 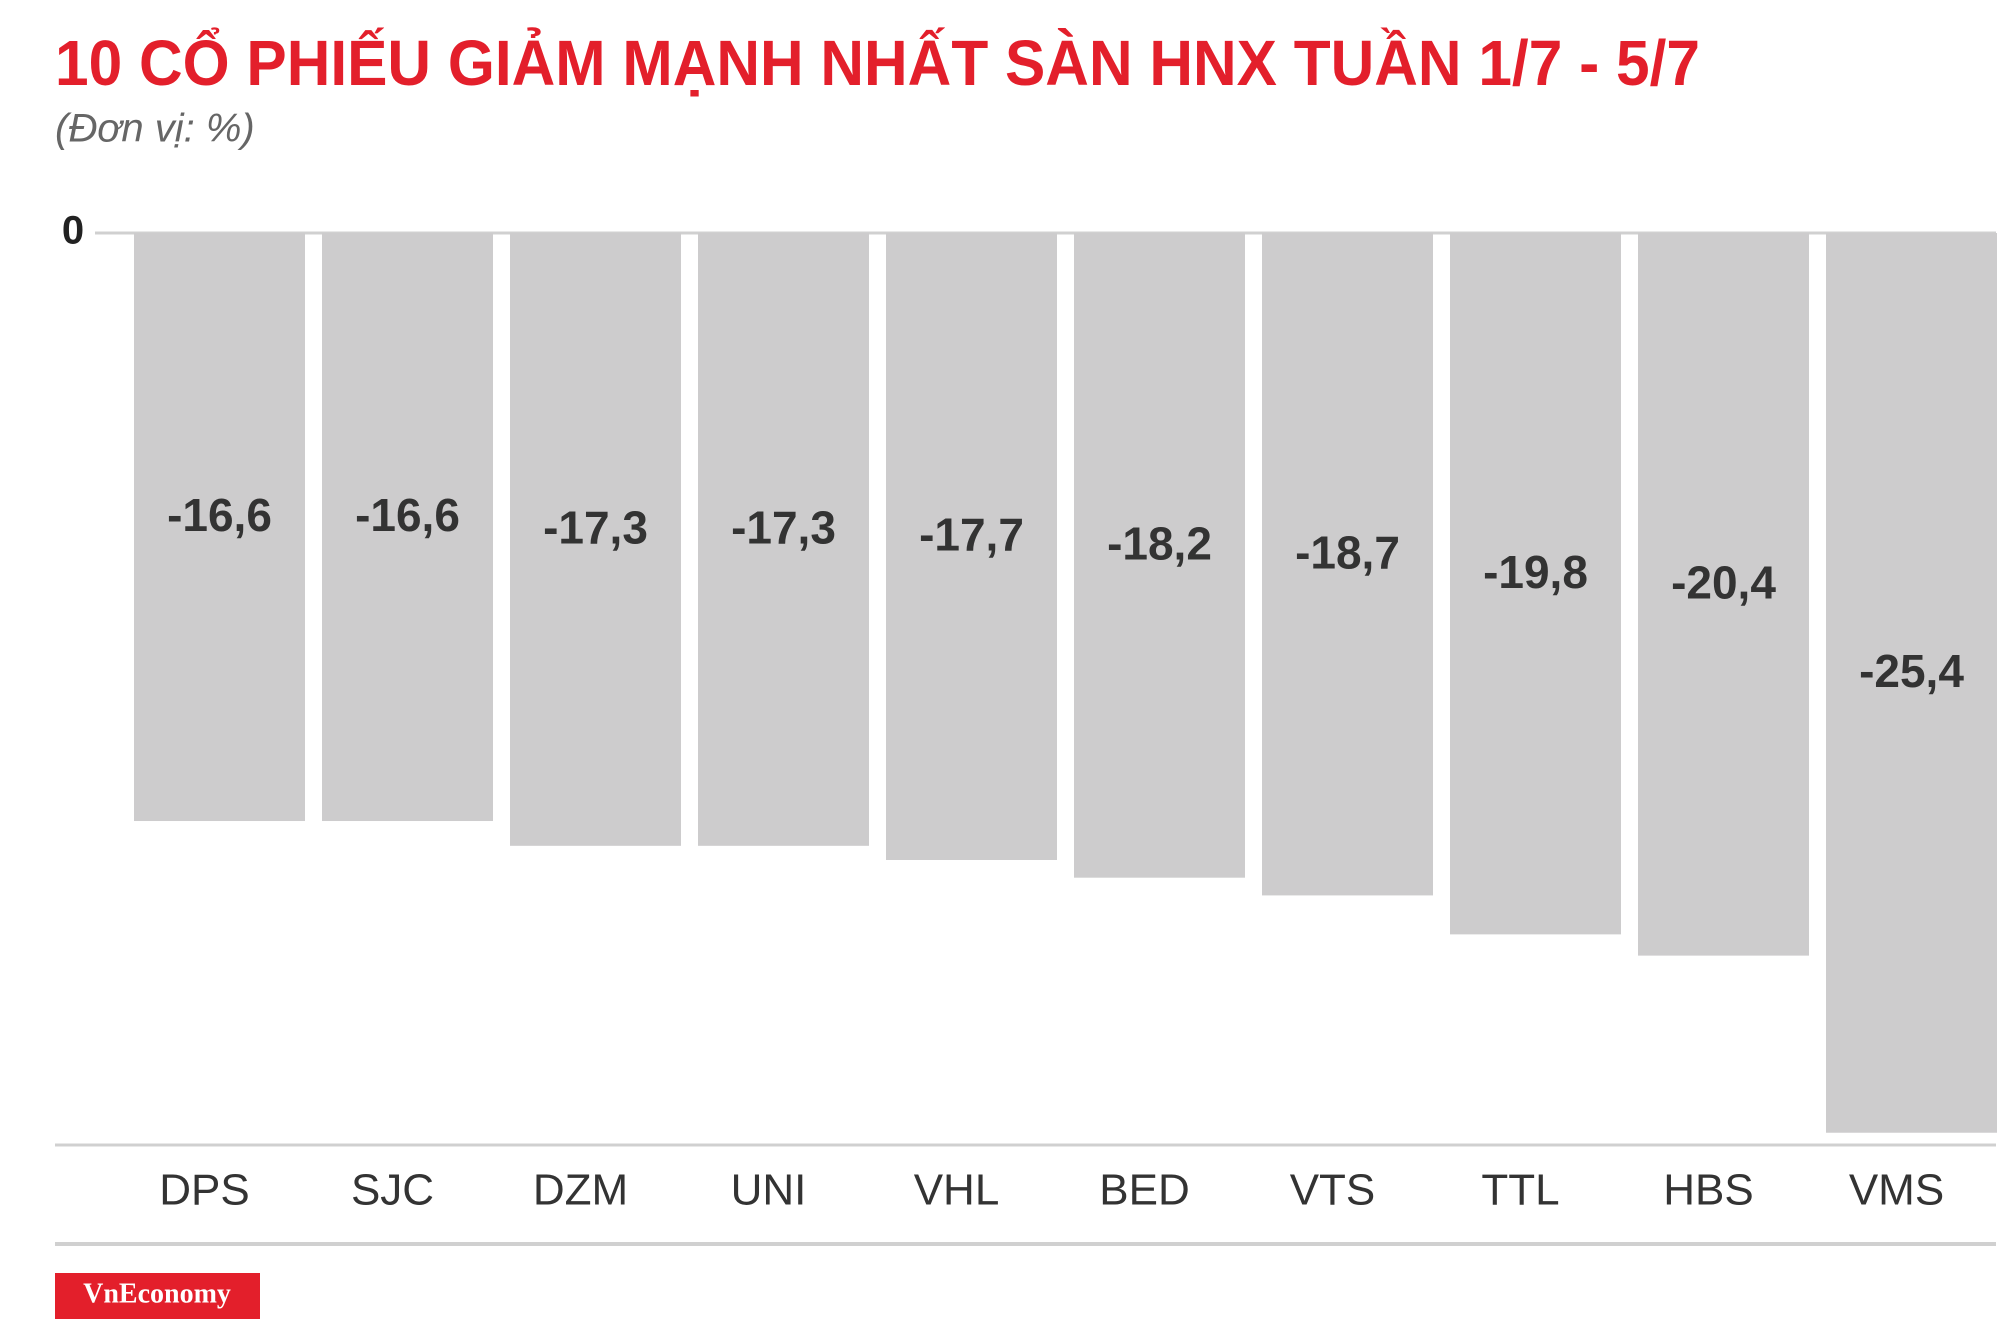 I want to click on value-label: -17,7, so click(x=971, y=535).